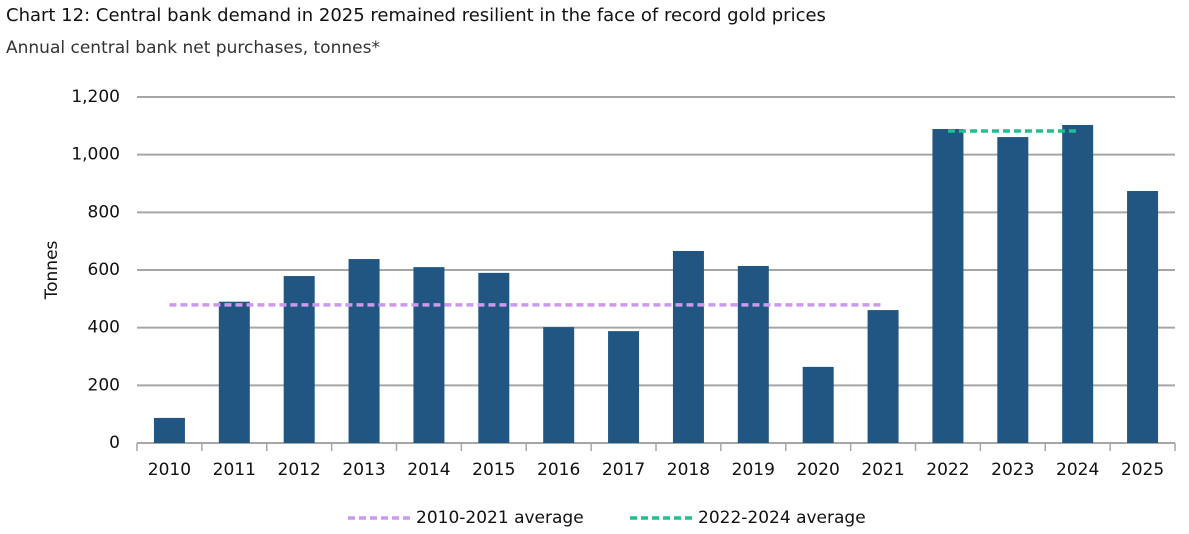  Describe the element at coordinates (753, 470) in the screenshot. I see `x-tick-label: 2019` at that location.